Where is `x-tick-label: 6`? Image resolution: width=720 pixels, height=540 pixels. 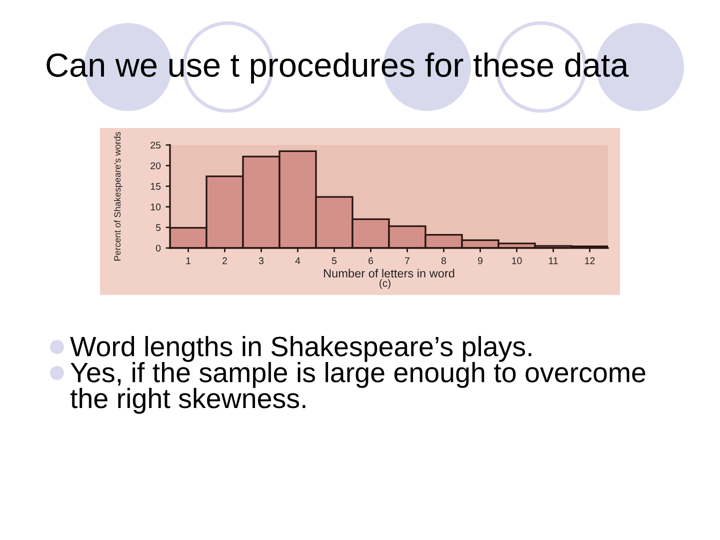 x-tick-label: 6 is located at coordinates (371, 260).